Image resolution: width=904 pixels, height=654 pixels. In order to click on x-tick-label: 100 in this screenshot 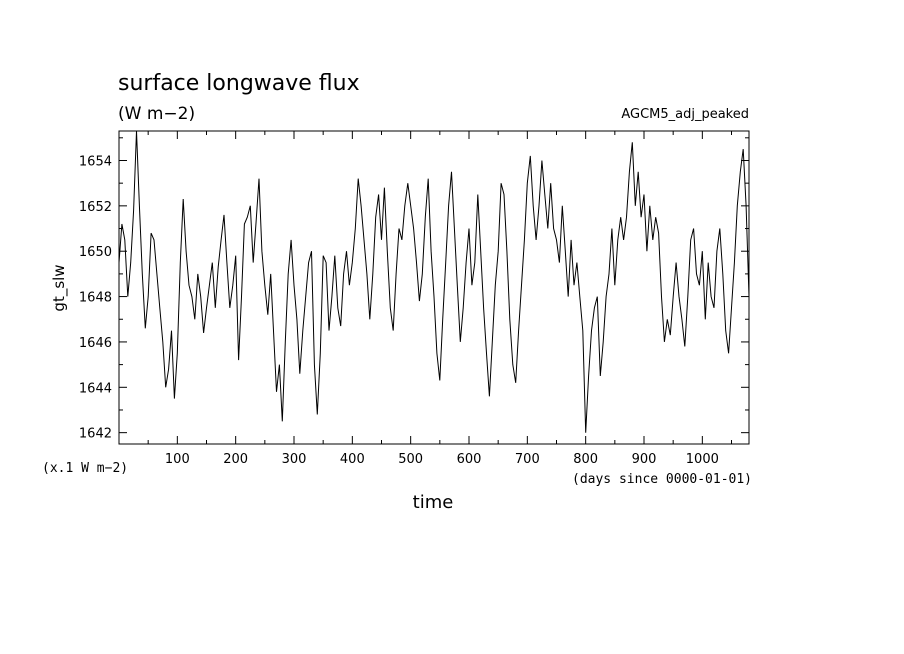, I will do `click(177, 459)`.